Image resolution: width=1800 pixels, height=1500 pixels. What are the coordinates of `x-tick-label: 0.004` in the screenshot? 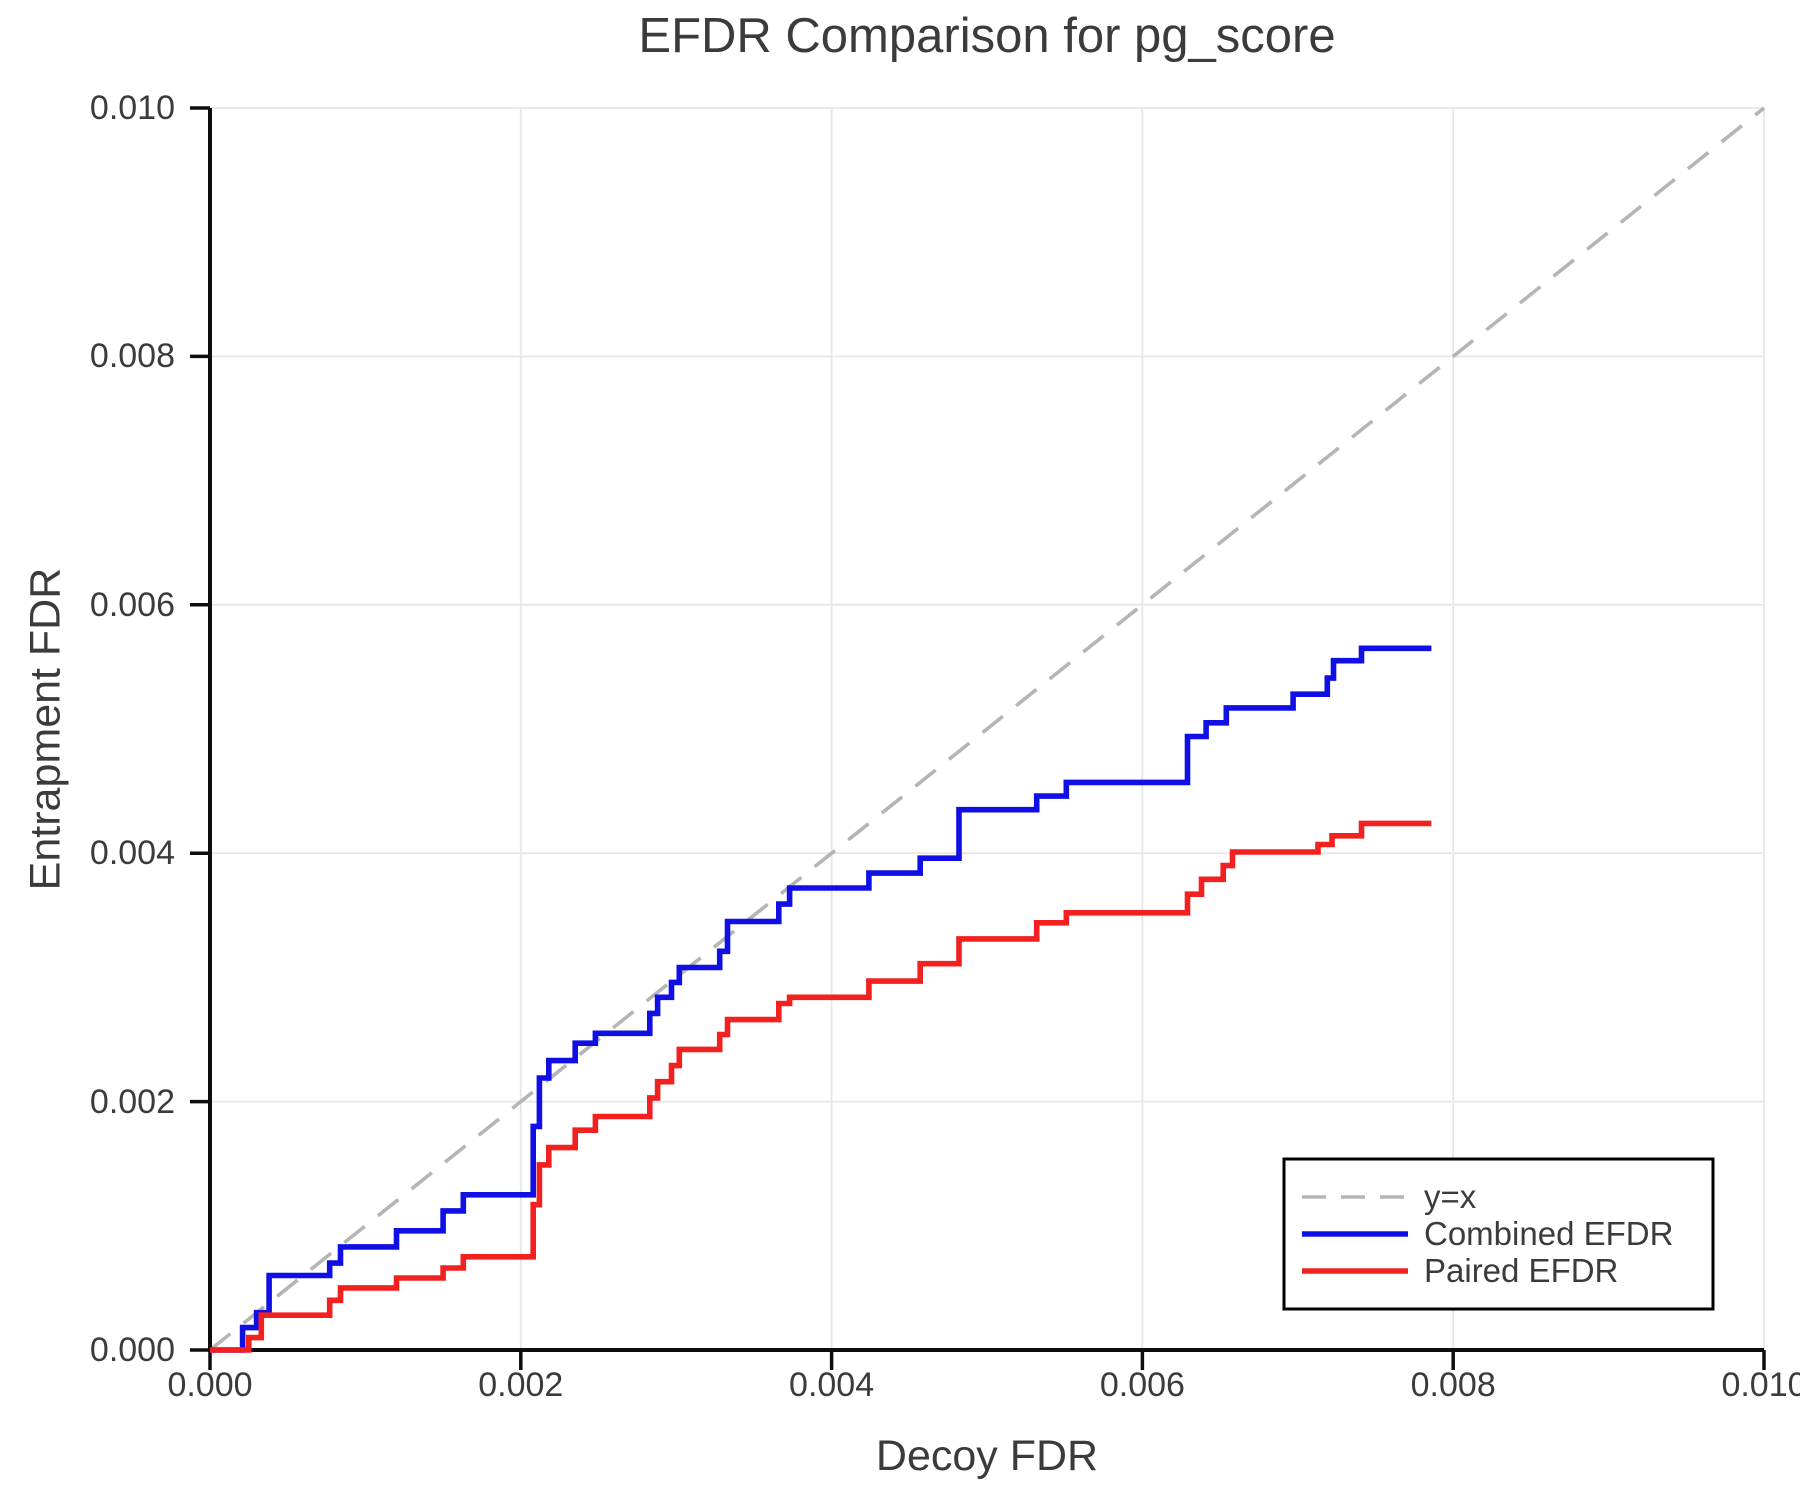 It's located at (832, 1385).